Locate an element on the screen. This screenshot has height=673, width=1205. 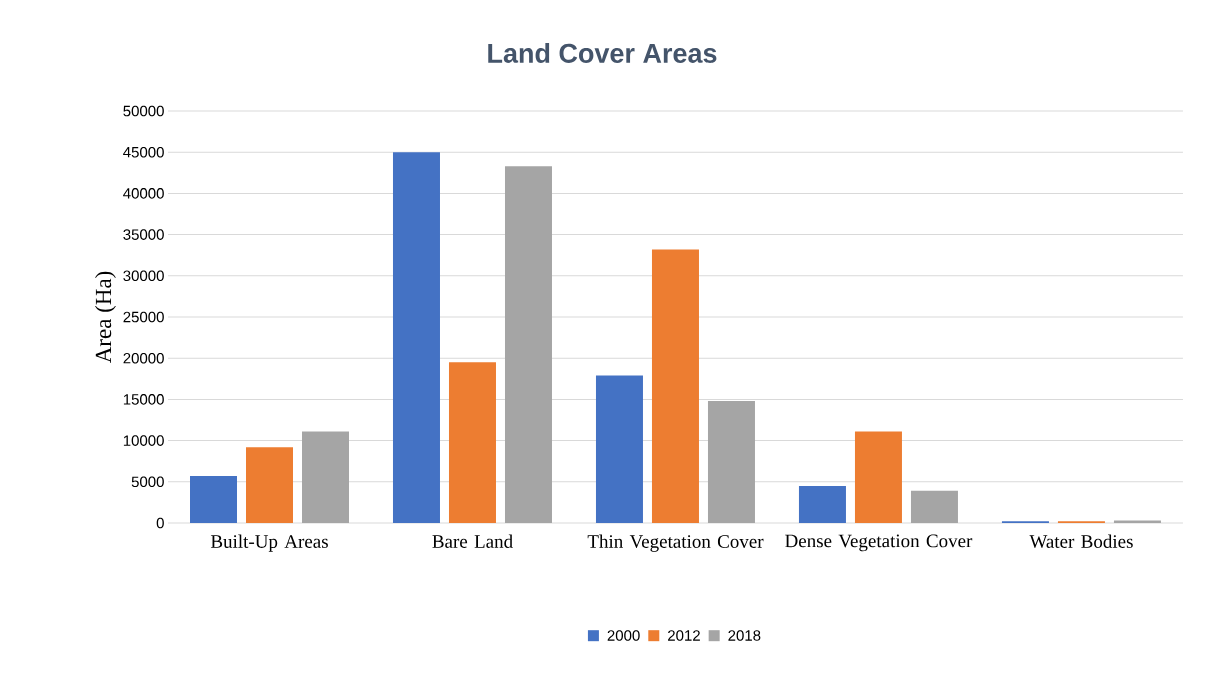
legend-label: 2018 is located at coordinates (744, 635).